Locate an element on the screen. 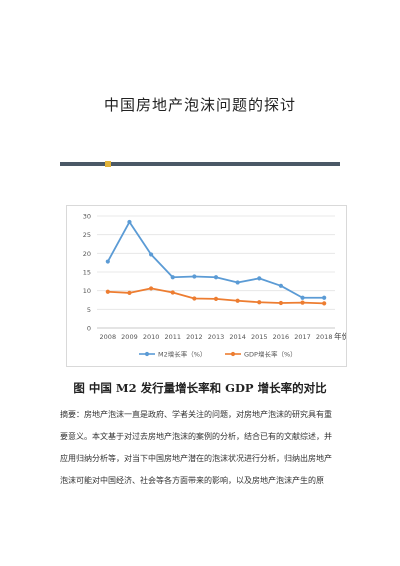 This screenshot has height=566, width=400. x-tick-label: 2014 is located at coordinates (237, 337).